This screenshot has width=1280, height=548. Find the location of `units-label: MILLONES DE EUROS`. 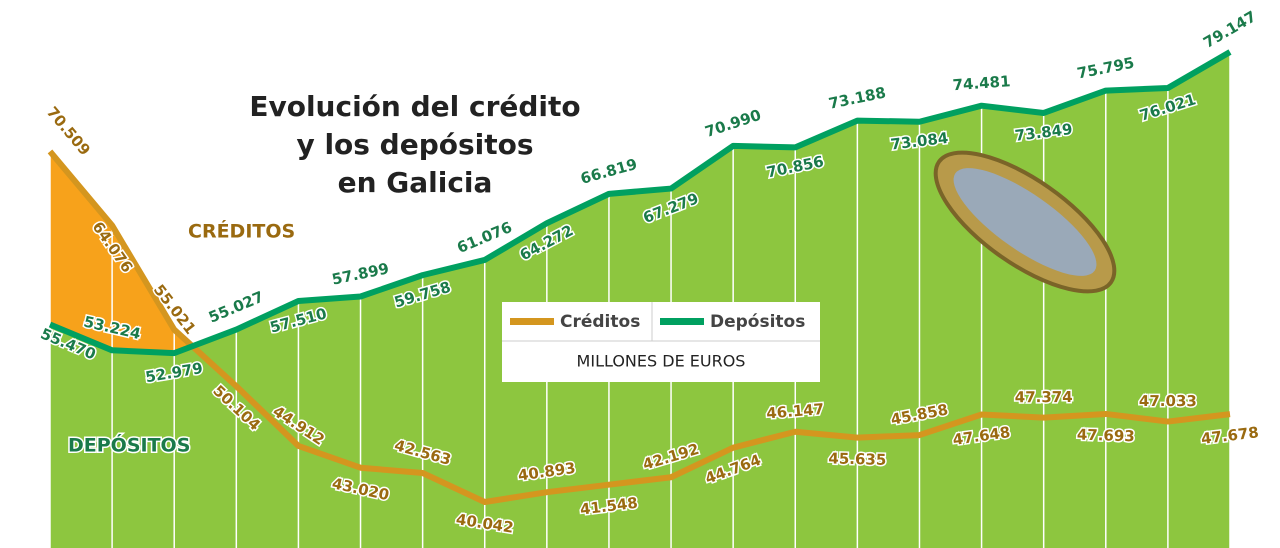

units-label: MILLONES DE EUROS is located at coordinates (661, 361).